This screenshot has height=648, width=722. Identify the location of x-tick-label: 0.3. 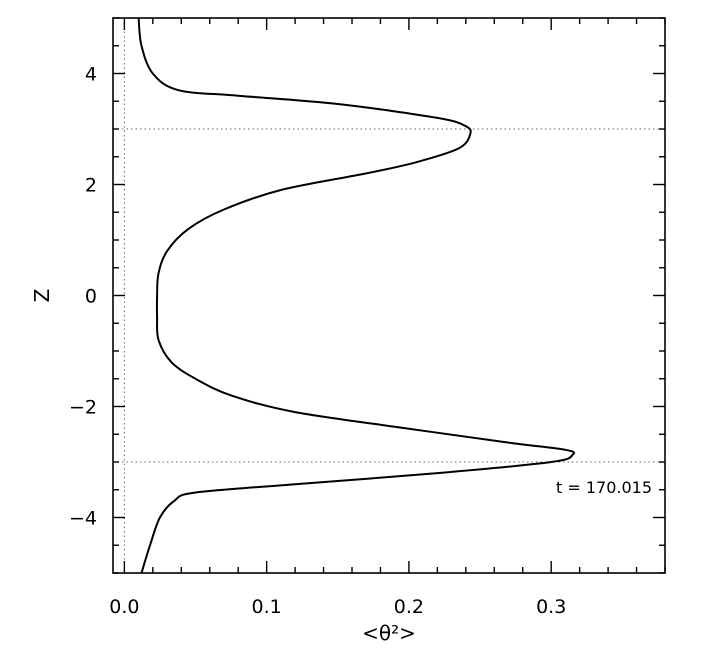
(551, 607).